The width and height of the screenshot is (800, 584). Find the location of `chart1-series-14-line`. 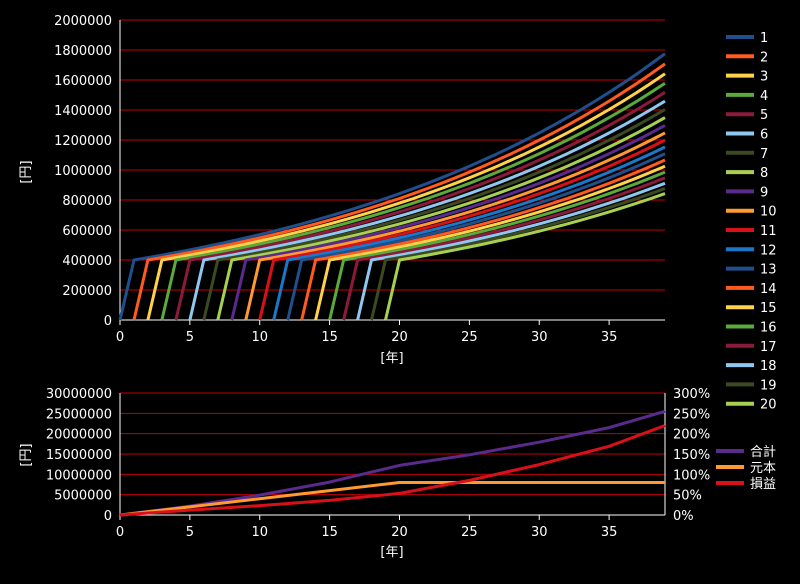

chart1-series-14-line is located at coordinates (483, 239).